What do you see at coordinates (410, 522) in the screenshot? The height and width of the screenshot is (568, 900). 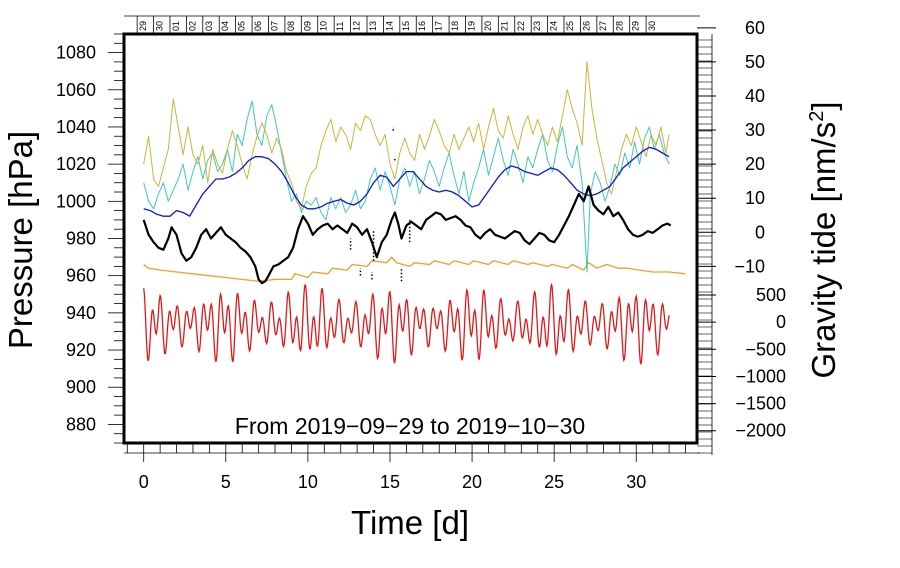 I see `x-axis-title: Time [d]` at bounding box center [410, 522].